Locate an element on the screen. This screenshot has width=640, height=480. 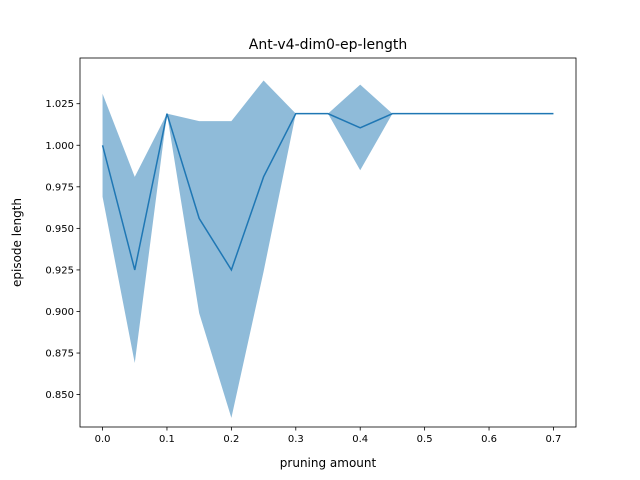
x-tick-label: 0.0 is located at coordinates (103, 439).